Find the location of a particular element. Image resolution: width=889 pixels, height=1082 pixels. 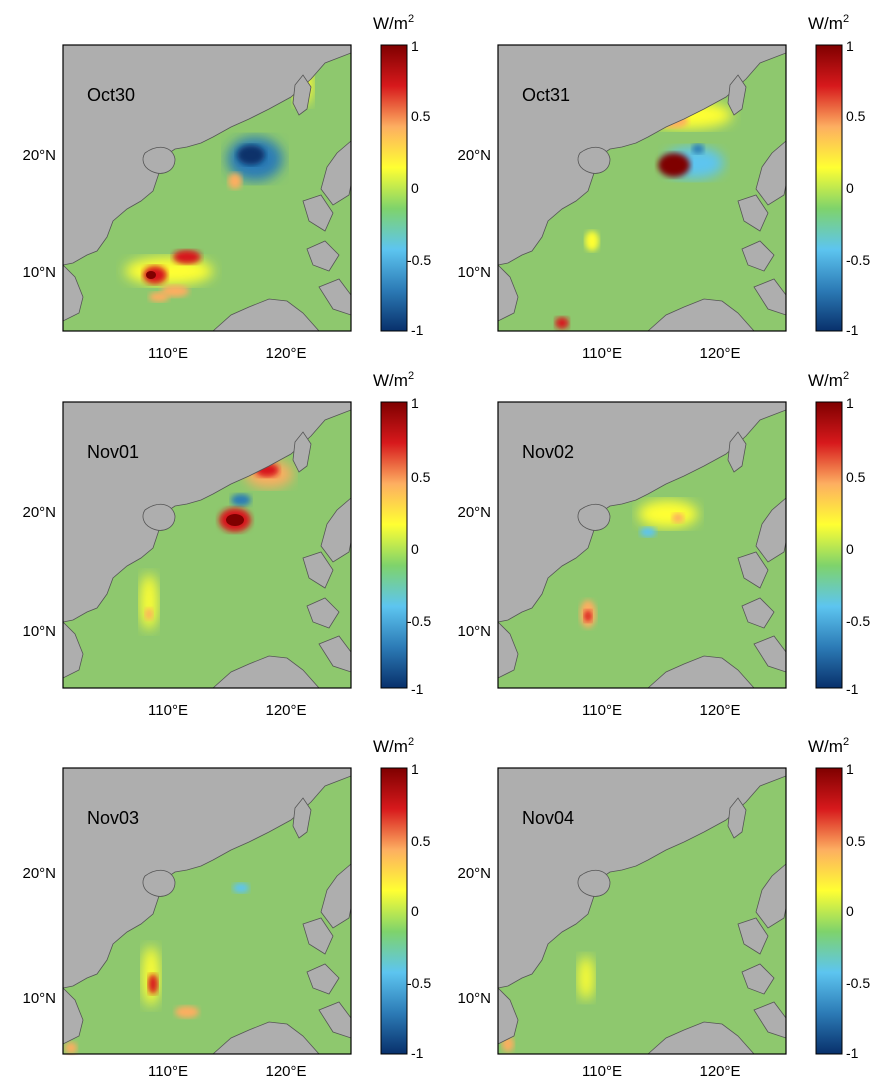

panel-label: Oct30 is located at coordinates (111, 95).